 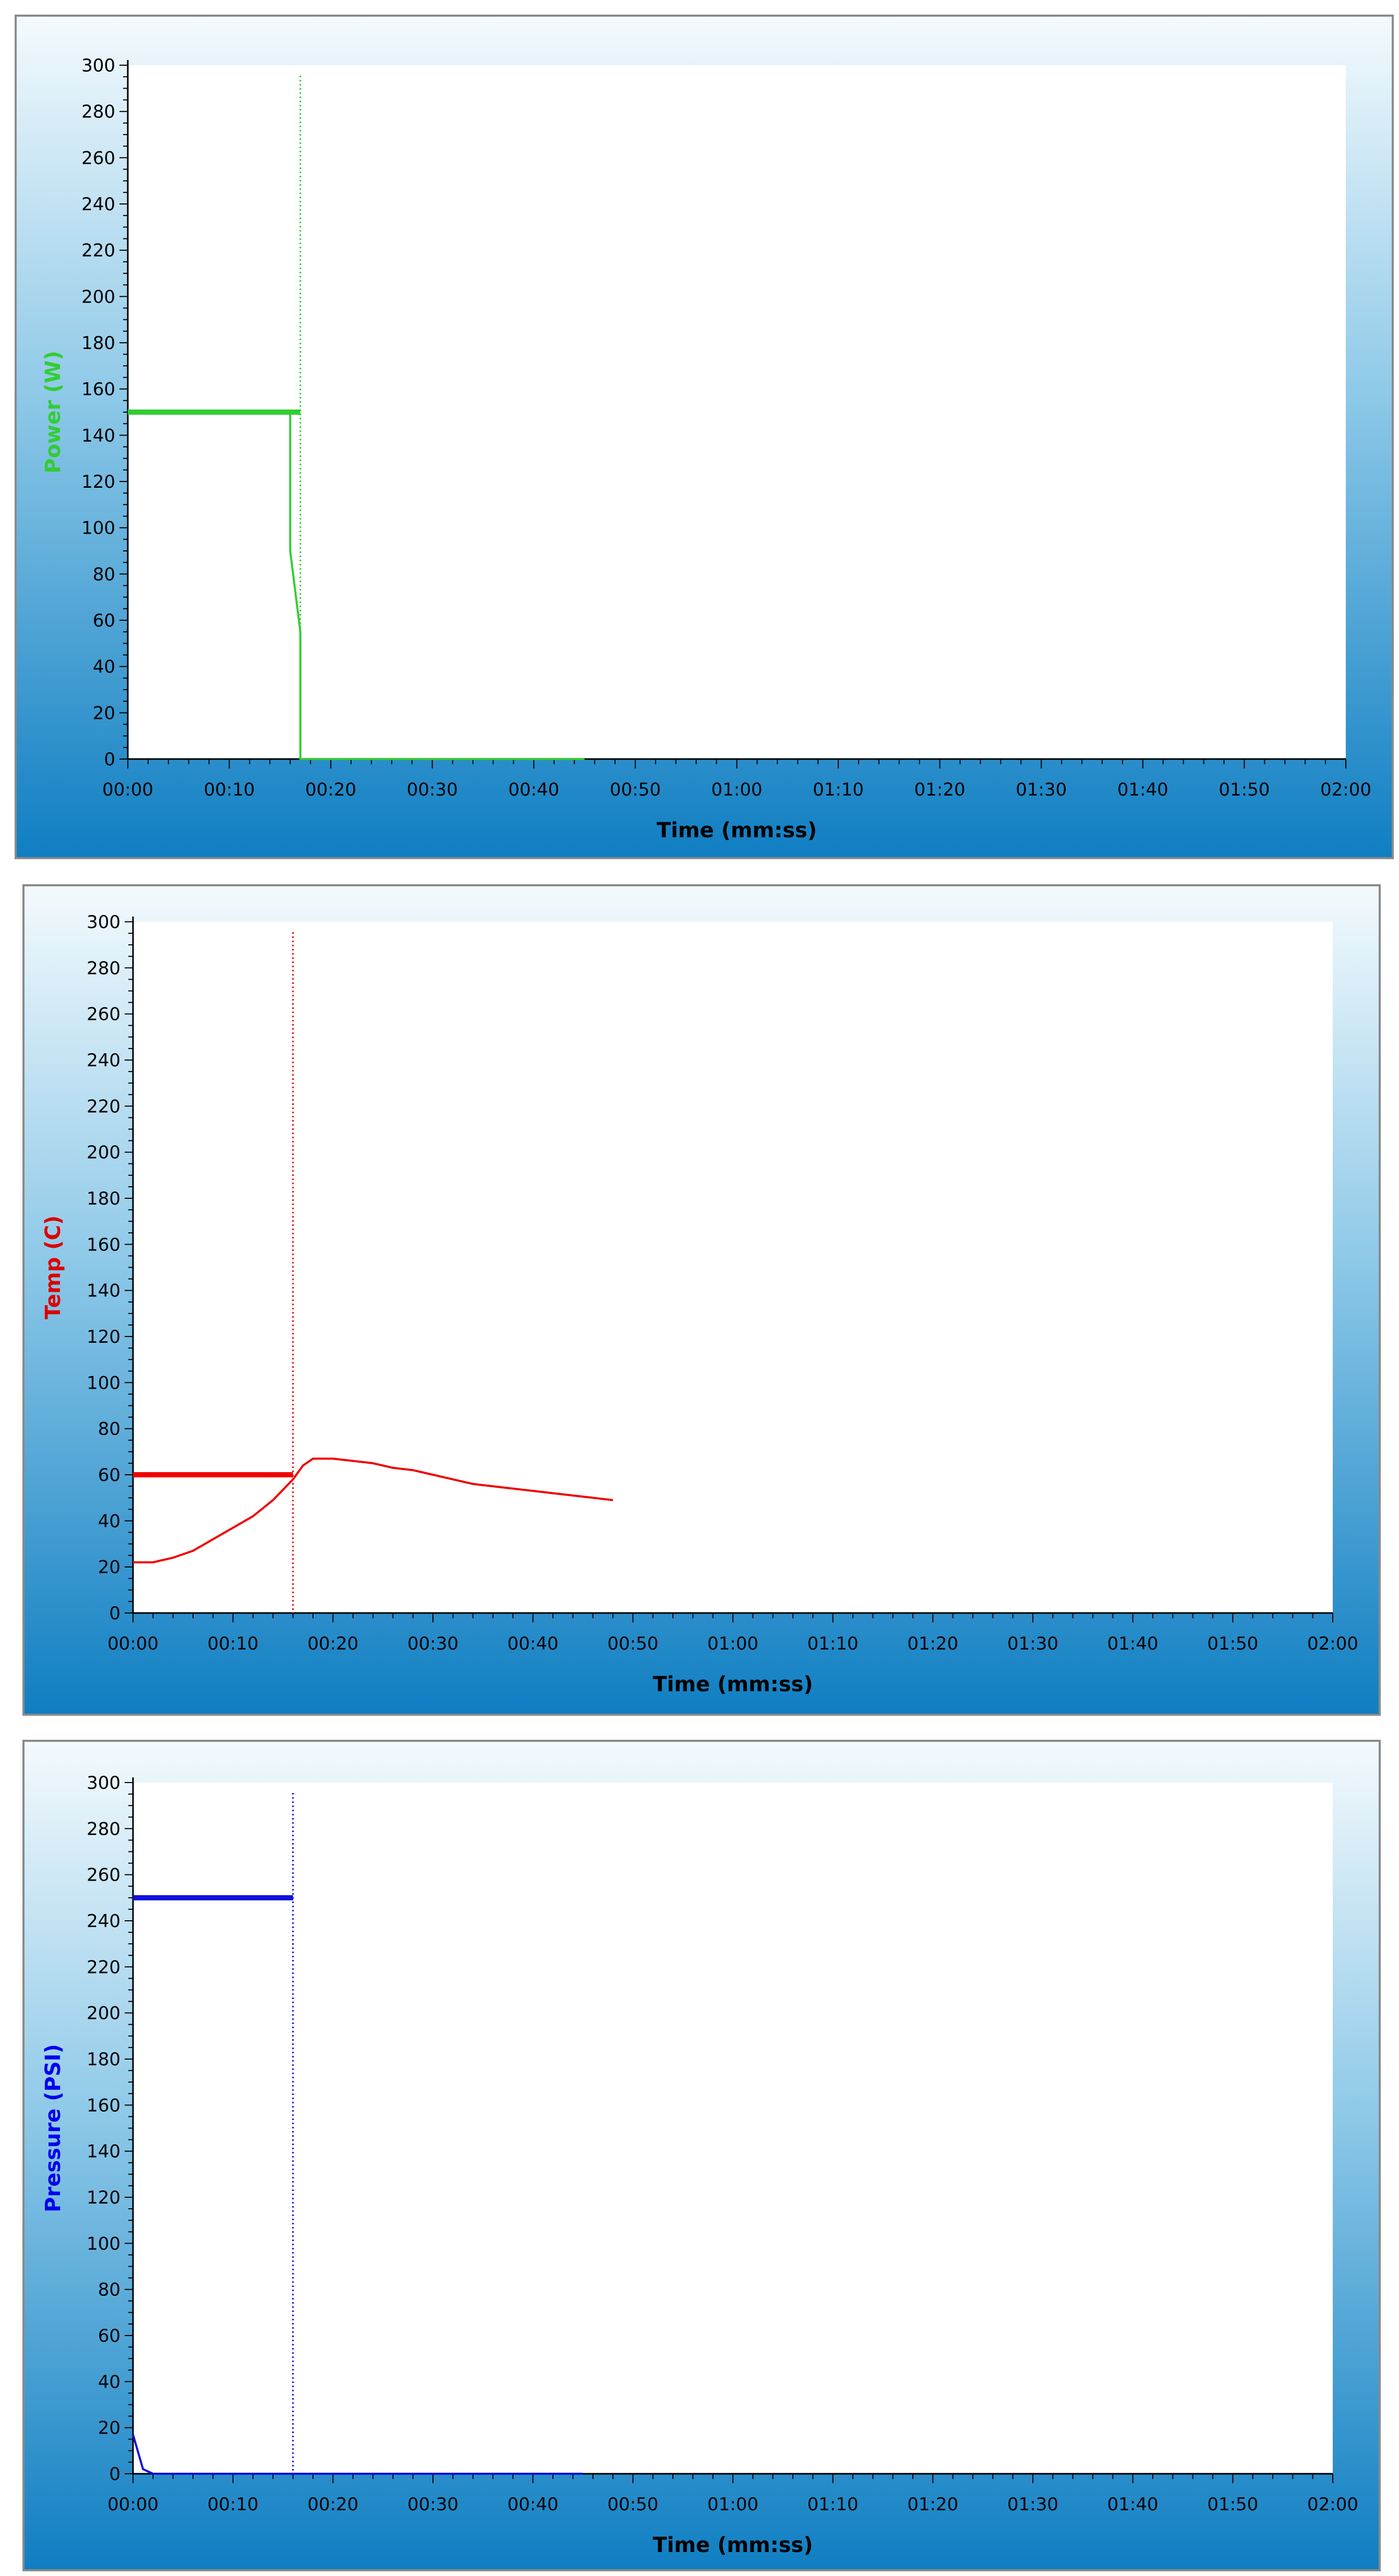 I want to click on y-axis-title: Temp (C), so click(x=53, y=1267).